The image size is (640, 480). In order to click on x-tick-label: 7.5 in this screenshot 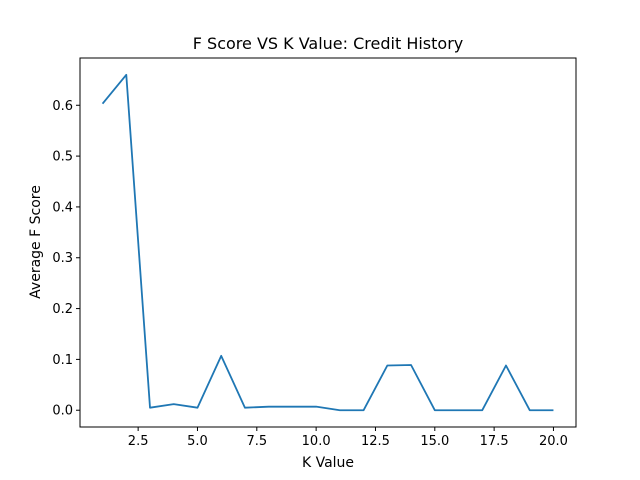, I will do `click(256, 441)`.